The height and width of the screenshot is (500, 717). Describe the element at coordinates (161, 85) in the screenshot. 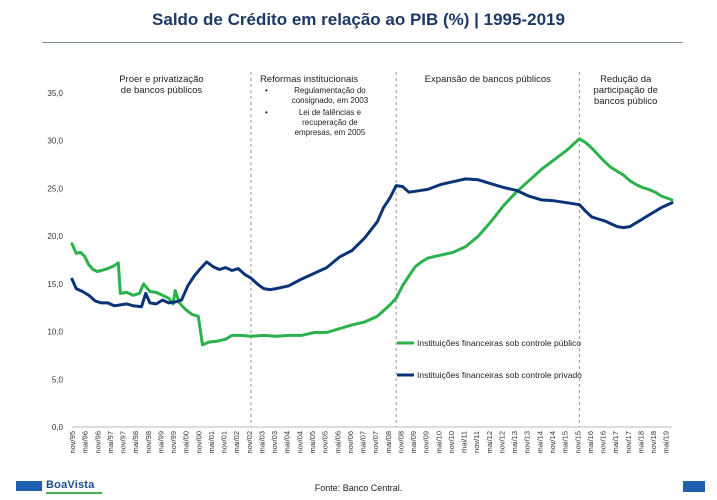

I see `period-label: Proer e privatização de bancos públicos` at that location.